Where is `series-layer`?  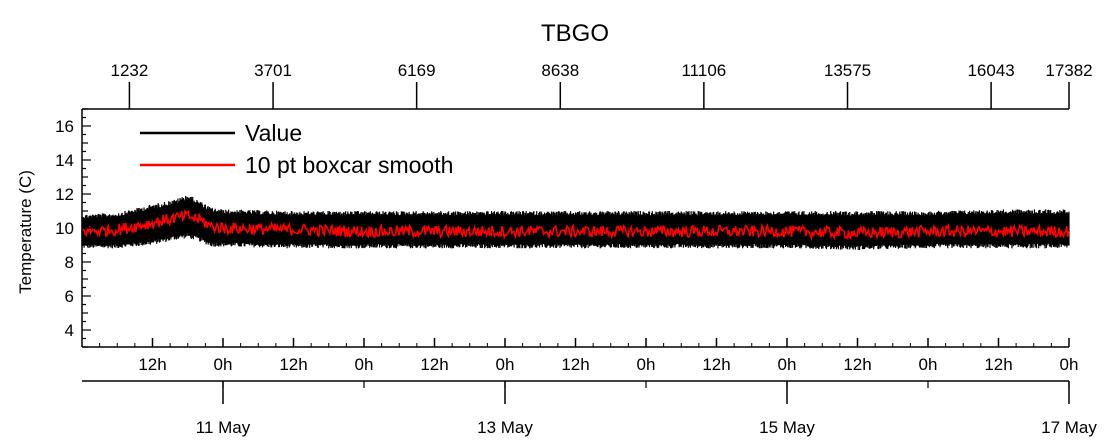
series-layer is located at coordinates (575, 222).